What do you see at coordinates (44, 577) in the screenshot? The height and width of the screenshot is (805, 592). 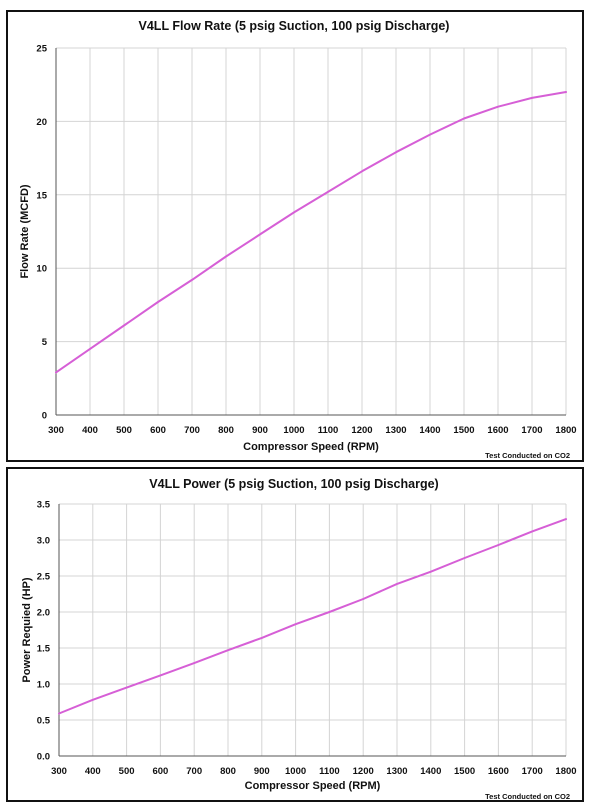 I see `y-tick-label: 2.5` at bounding box center [44, 577].